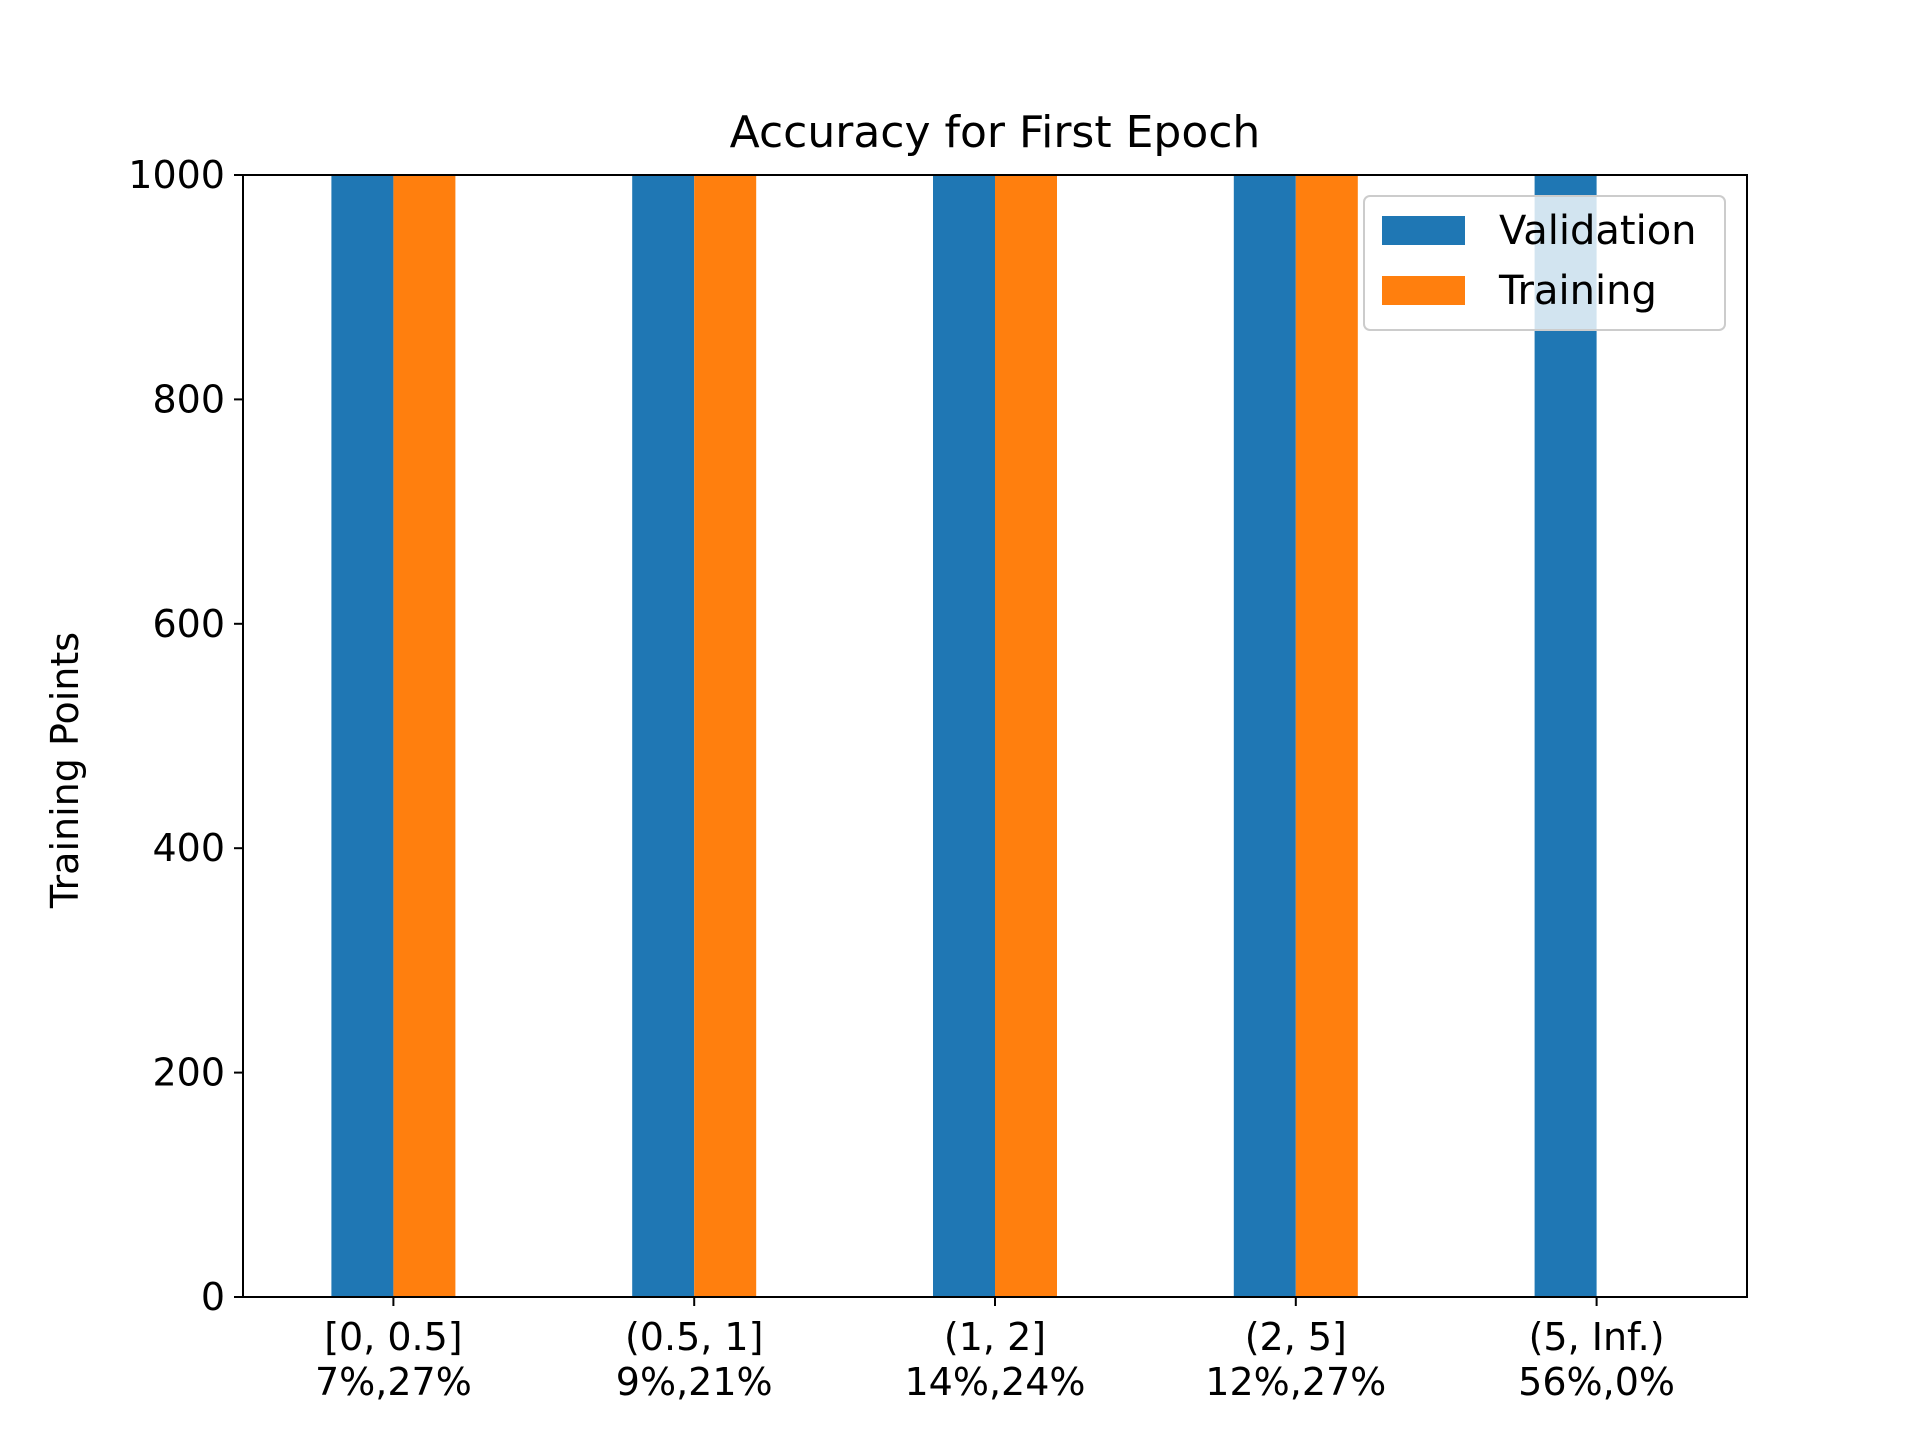  What do you see at coordinates (188, 848) in the screenshot?
I see `y-tick-label: 400` at bounding box center [188, 848].